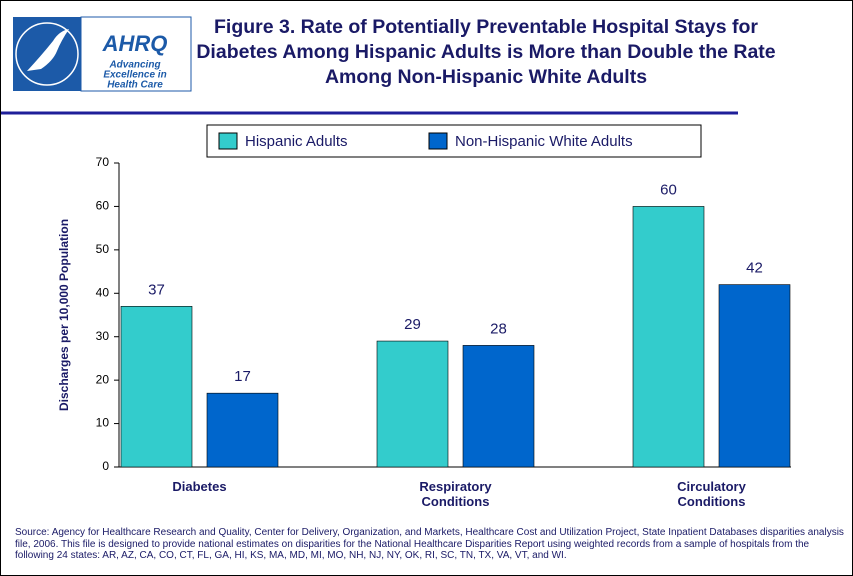 The image size is (853, 576). What do you see at coordinates (103, 249) in the screenshot?
I see `y-tick-label: 50` at bounding box center [103, 249].